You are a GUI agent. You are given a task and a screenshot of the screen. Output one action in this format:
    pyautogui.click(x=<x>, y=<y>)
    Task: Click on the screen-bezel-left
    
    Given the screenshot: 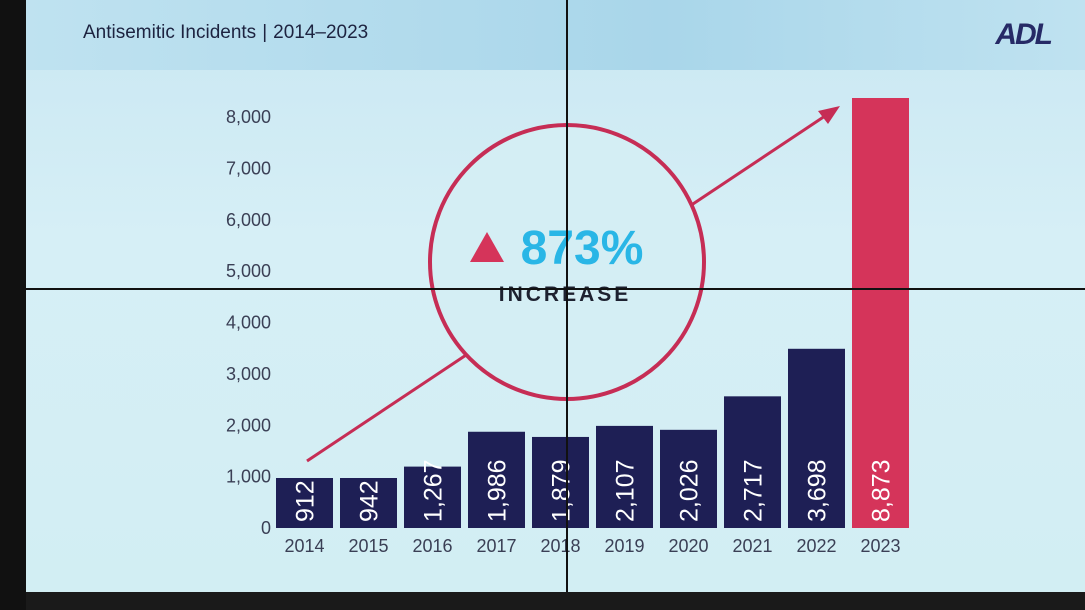 What is the action you would take?
    pyautogui.click(x=13, y=305)
    